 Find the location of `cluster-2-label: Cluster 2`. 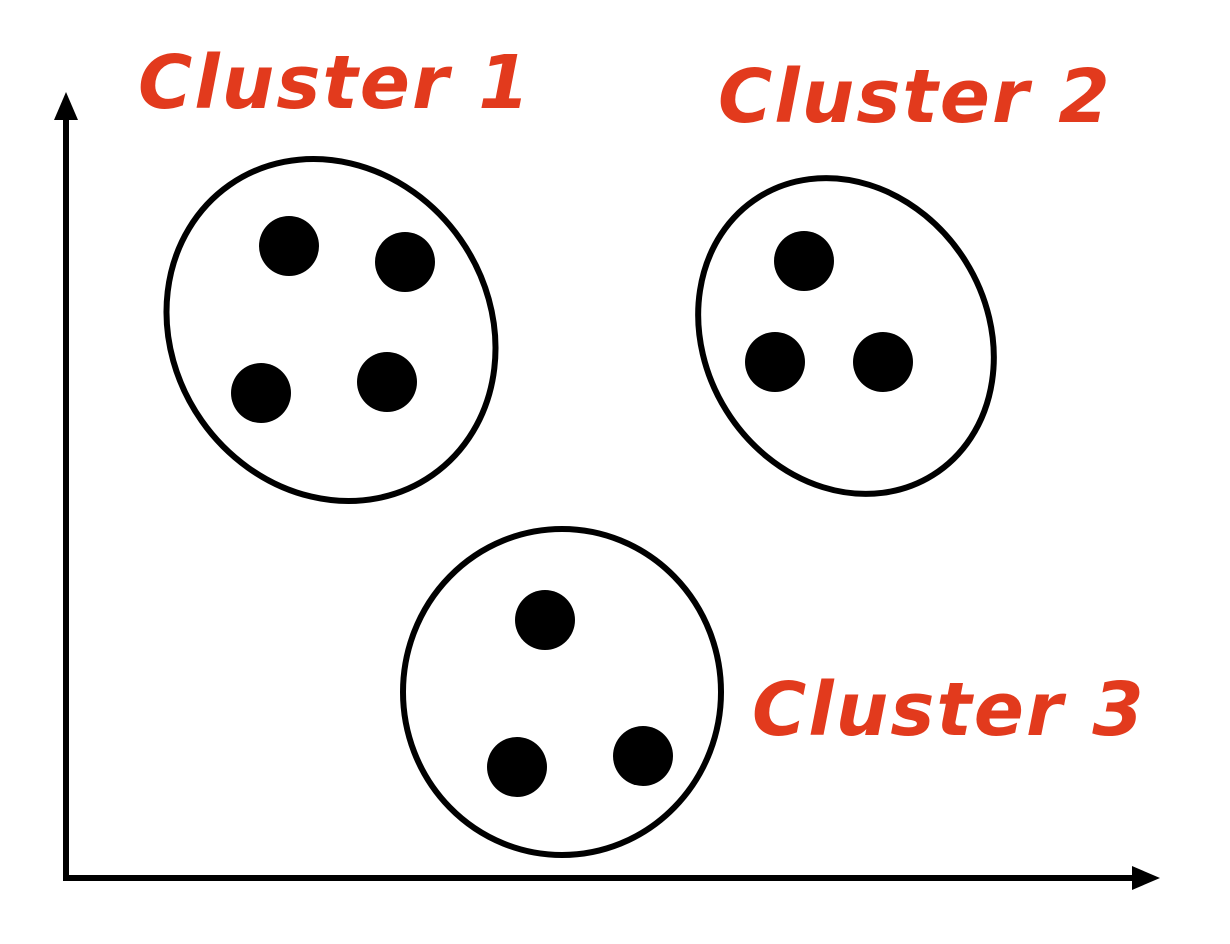

cluster-2-label: Cluster 2 is located at coordinates (915, 97).